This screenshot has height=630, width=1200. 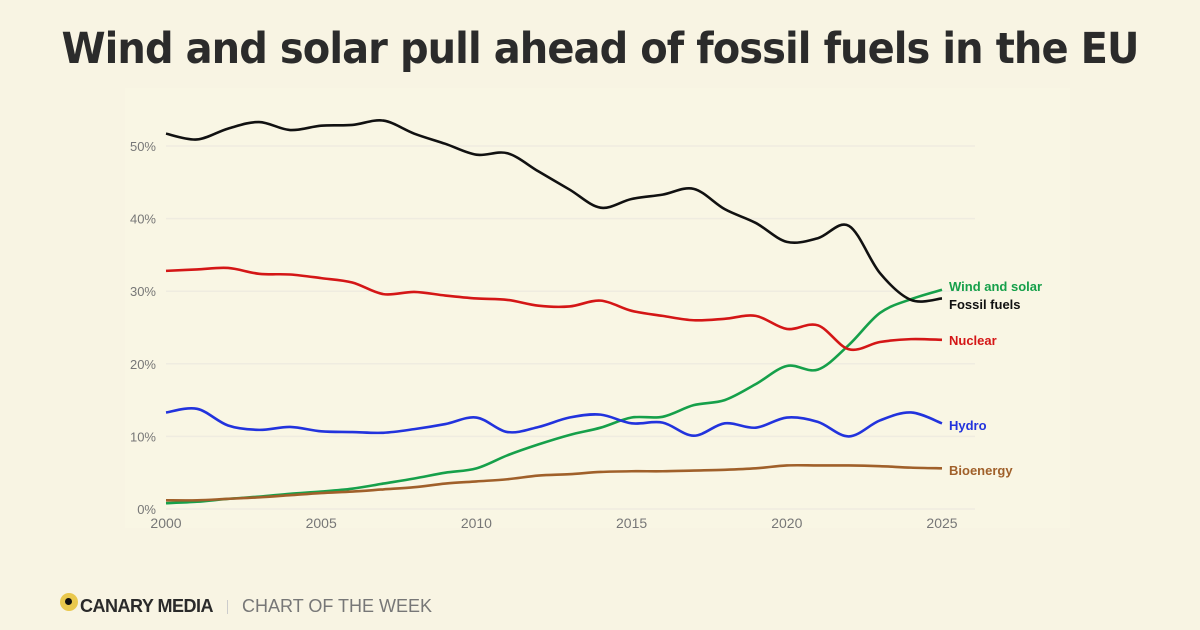 What do you see at coordinates (554, 309) in the screenshot?
I see `series-line-nuclear` at bounding box center [554, 309].